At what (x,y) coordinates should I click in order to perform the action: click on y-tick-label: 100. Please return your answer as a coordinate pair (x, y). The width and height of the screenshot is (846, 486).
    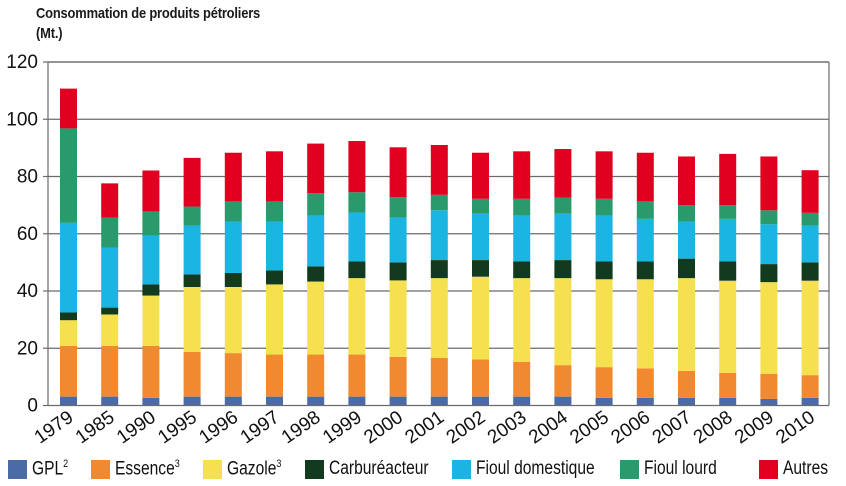
    Looking at the image, I should click on (22, 119).